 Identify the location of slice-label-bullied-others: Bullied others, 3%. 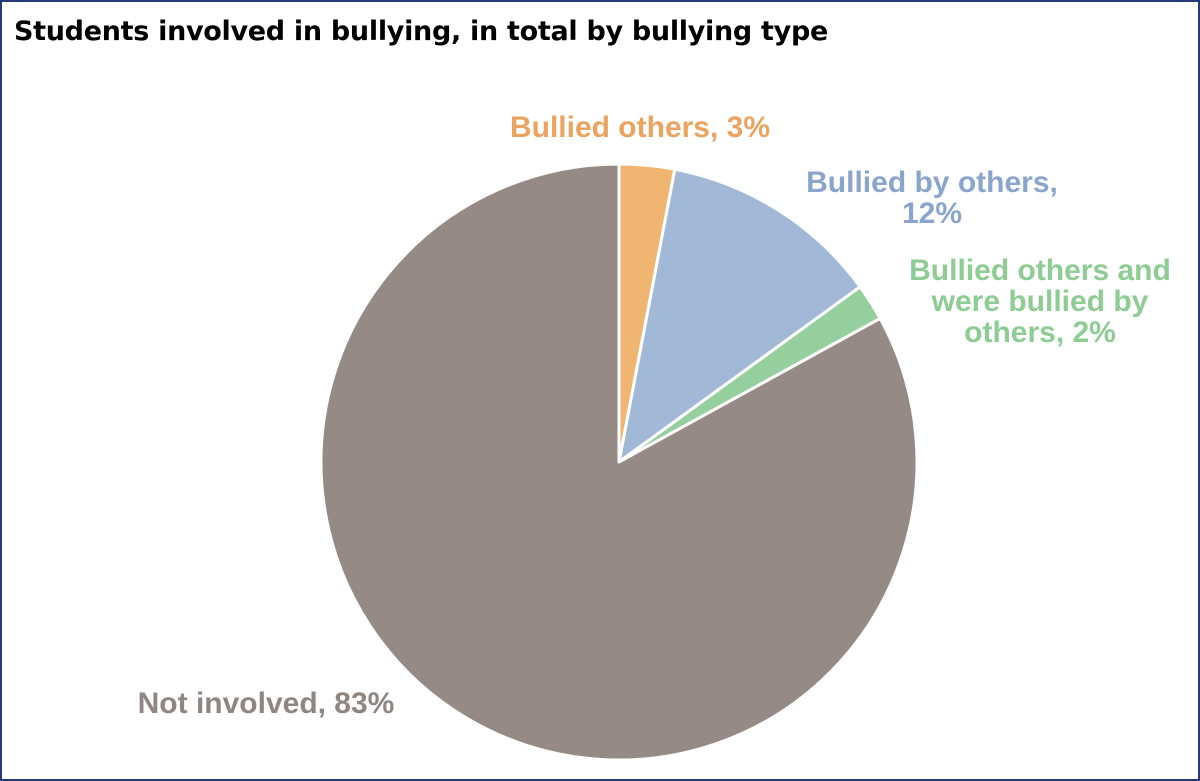
(640, 127).